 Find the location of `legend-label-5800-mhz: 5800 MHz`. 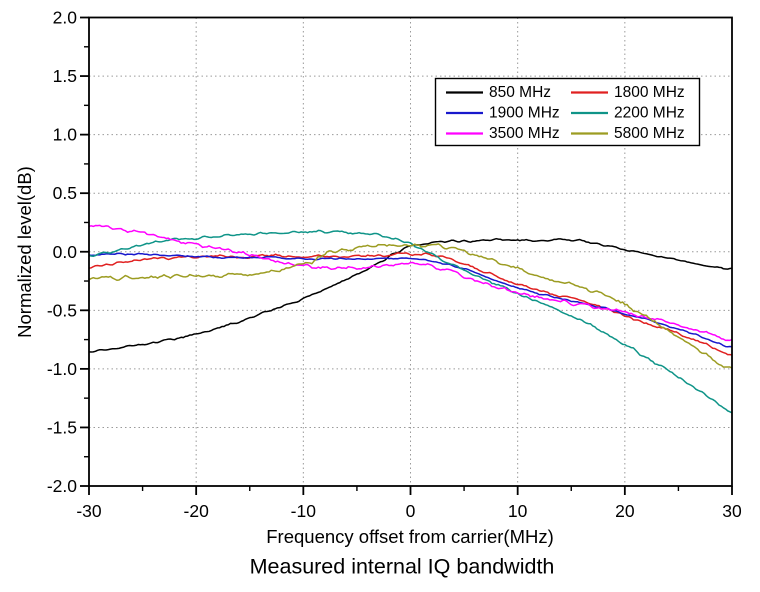

legend-label-5800-mhz: 5800 MHz is located at coordinates (649, 133).